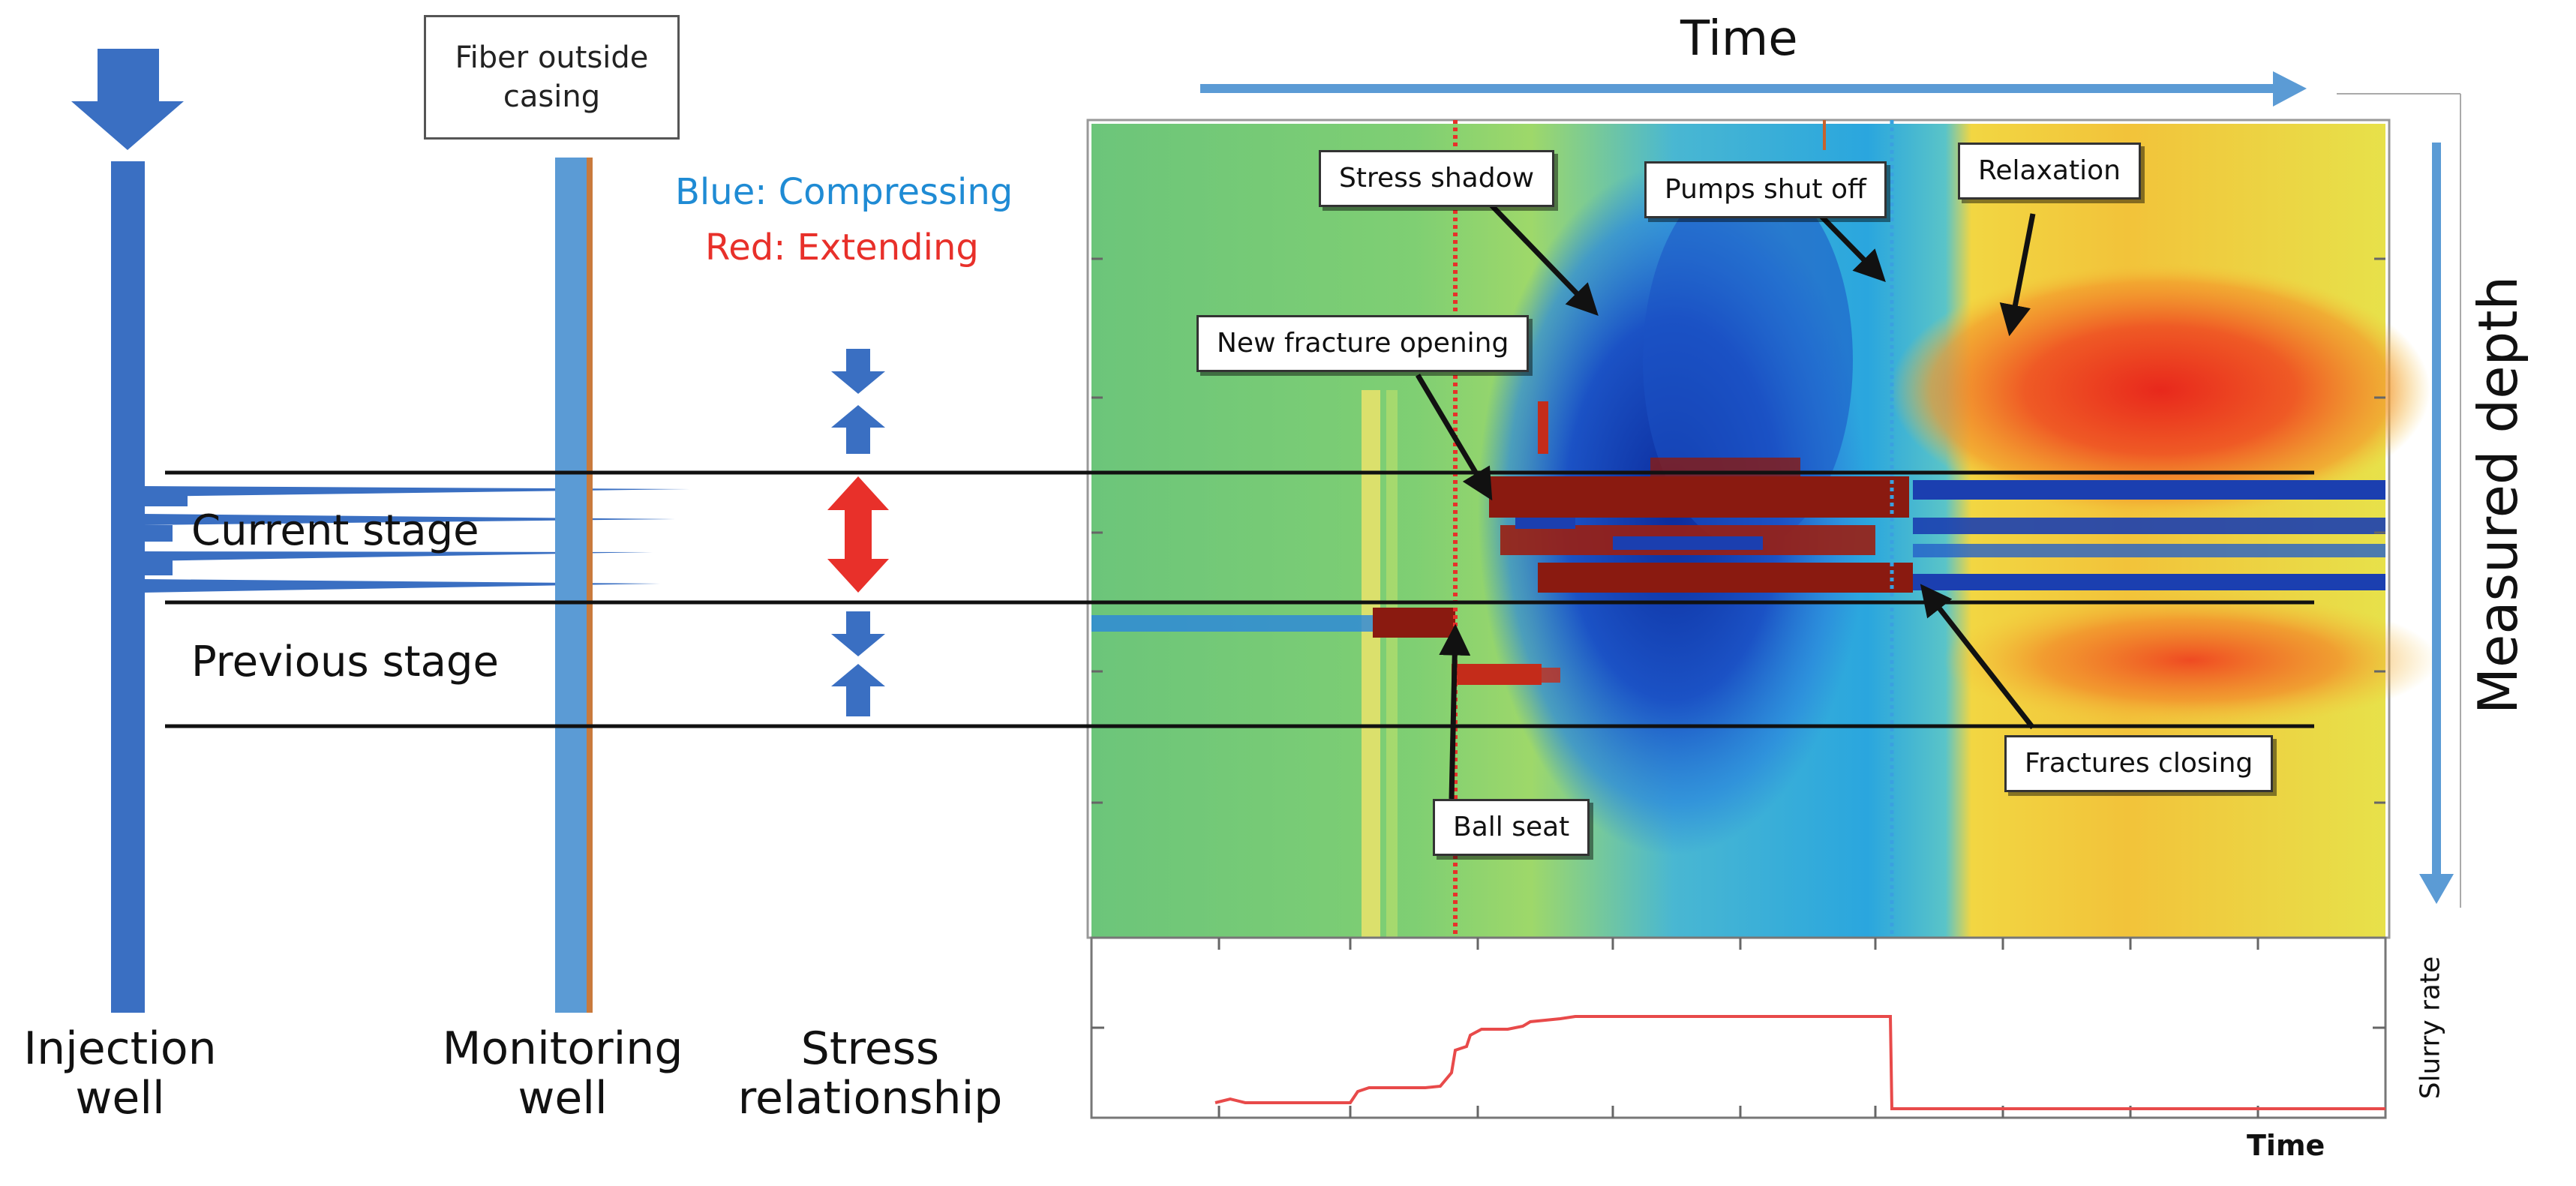 The width and height of the screenshot is (2576, 1186). What do you see at coordinates (2497, 495) in the screenshot?
I see `measured-depth-label: Measured depth` at bounding box center [2497, 495].